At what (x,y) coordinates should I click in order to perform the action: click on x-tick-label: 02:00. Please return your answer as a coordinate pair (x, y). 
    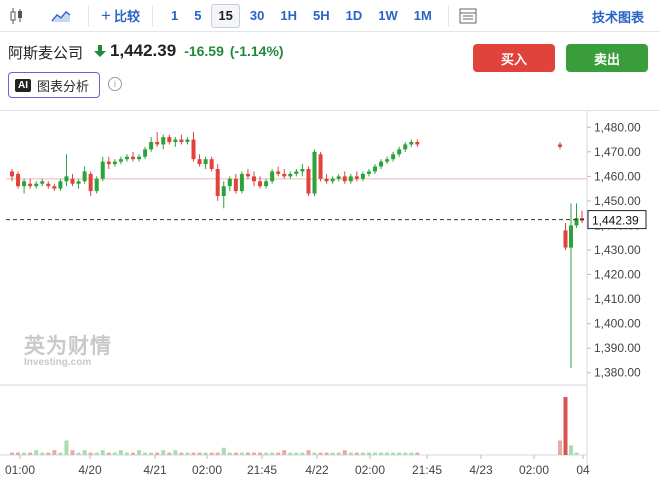
    Looking at the image, I should click on (370, 470).